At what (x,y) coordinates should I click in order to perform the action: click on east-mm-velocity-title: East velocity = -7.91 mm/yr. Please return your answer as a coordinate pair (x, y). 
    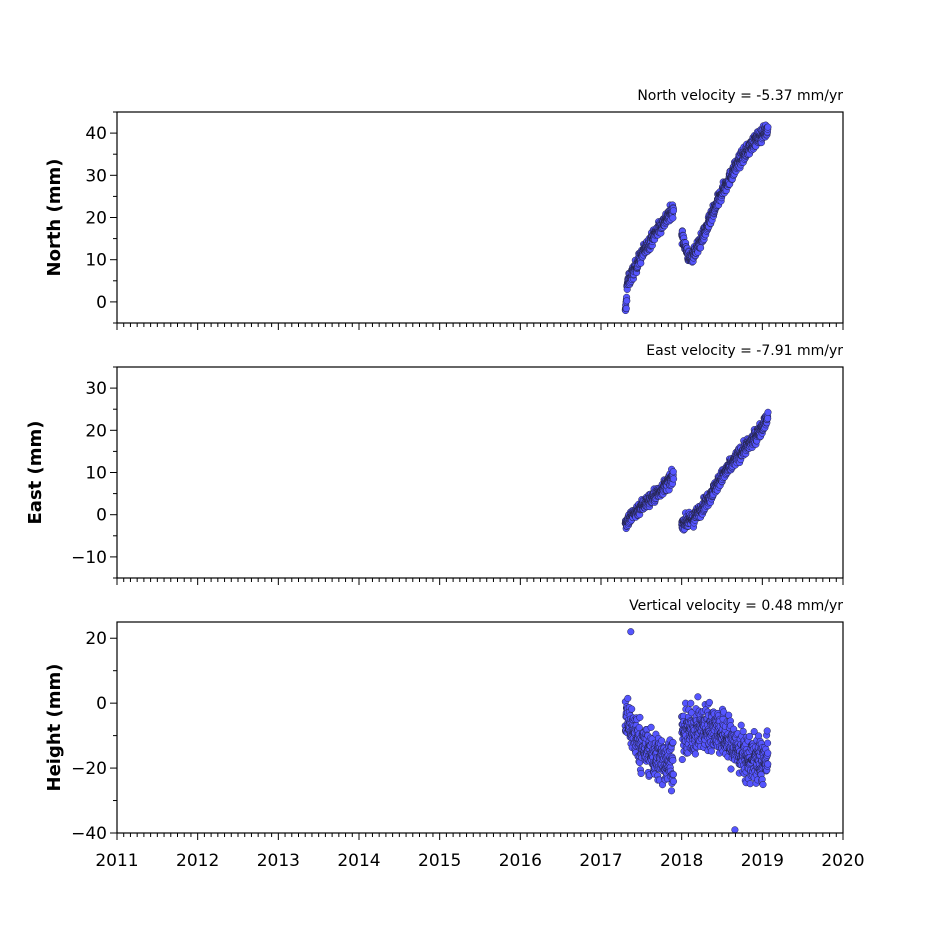
    Looking at the image, I should click on (744, 351).